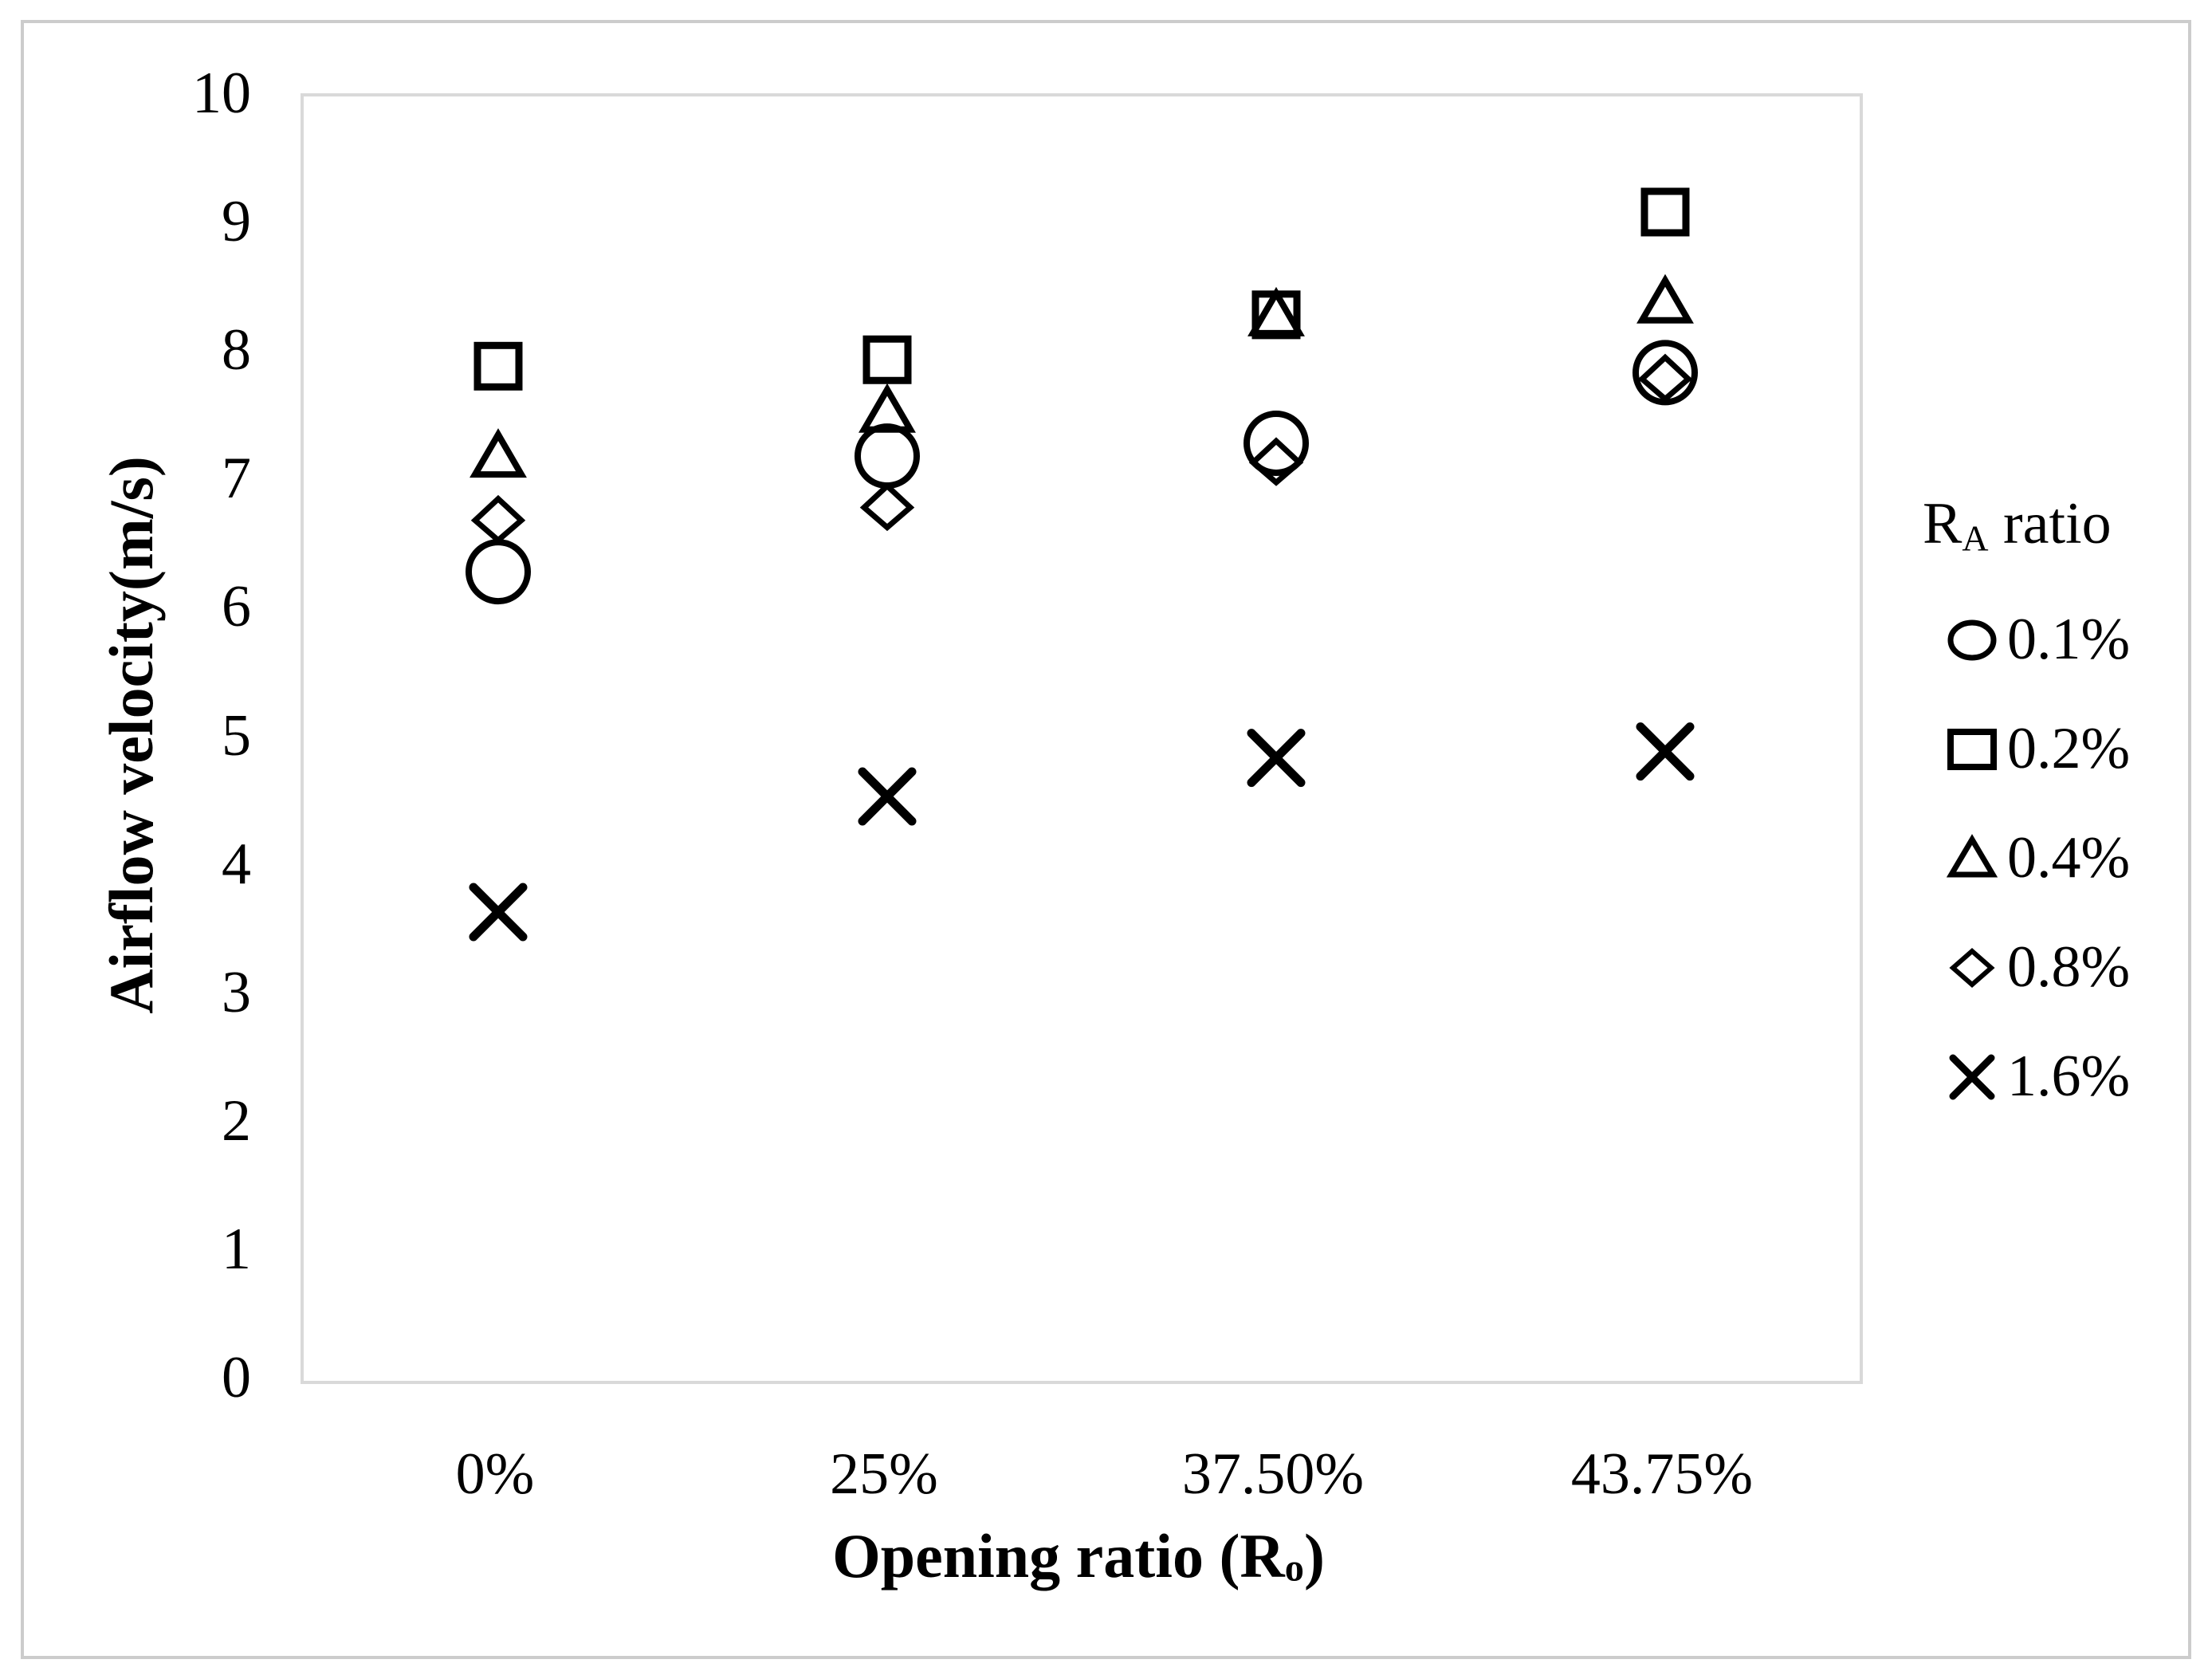 The height and width of the screenshot is (1679, 2212). I want to click on data-point-circle-37.50%, so click(1276, 443).